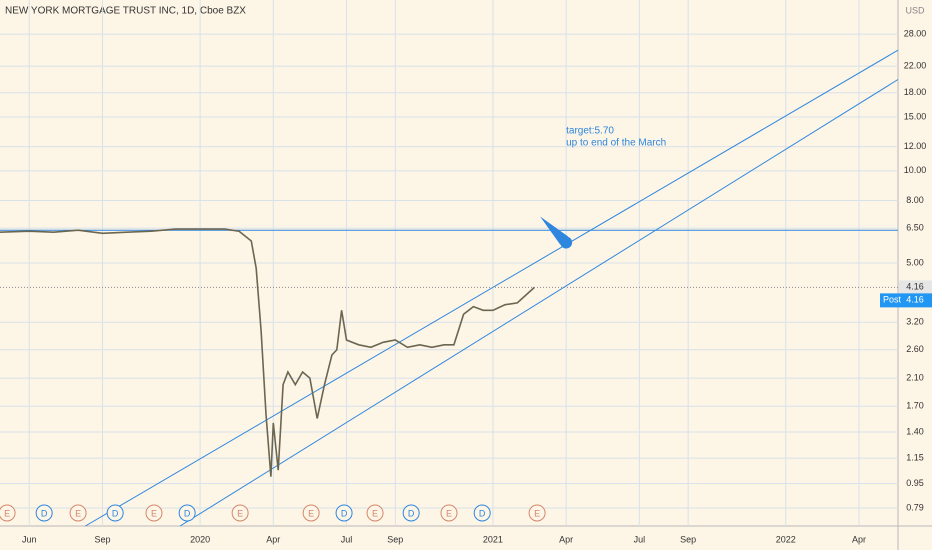 Image resolution: width=932 pixels, height=555 pixels. I want to click on y-tick-label: 3.20, so click(915, 322).